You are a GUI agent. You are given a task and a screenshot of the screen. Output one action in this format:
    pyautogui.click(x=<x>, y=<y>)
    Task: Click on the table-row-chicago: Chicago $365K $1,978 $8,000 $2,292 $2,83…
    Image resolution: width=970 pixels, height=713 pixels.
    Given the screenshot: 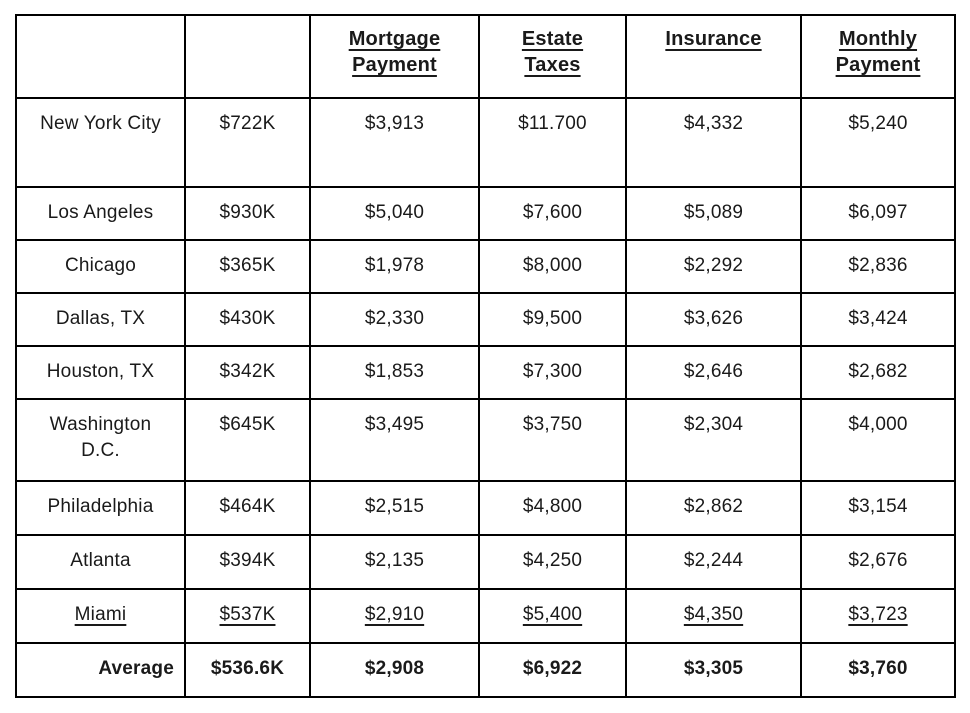 What is the action you would take?
    pyautogui.click(x=485, y=266)
    